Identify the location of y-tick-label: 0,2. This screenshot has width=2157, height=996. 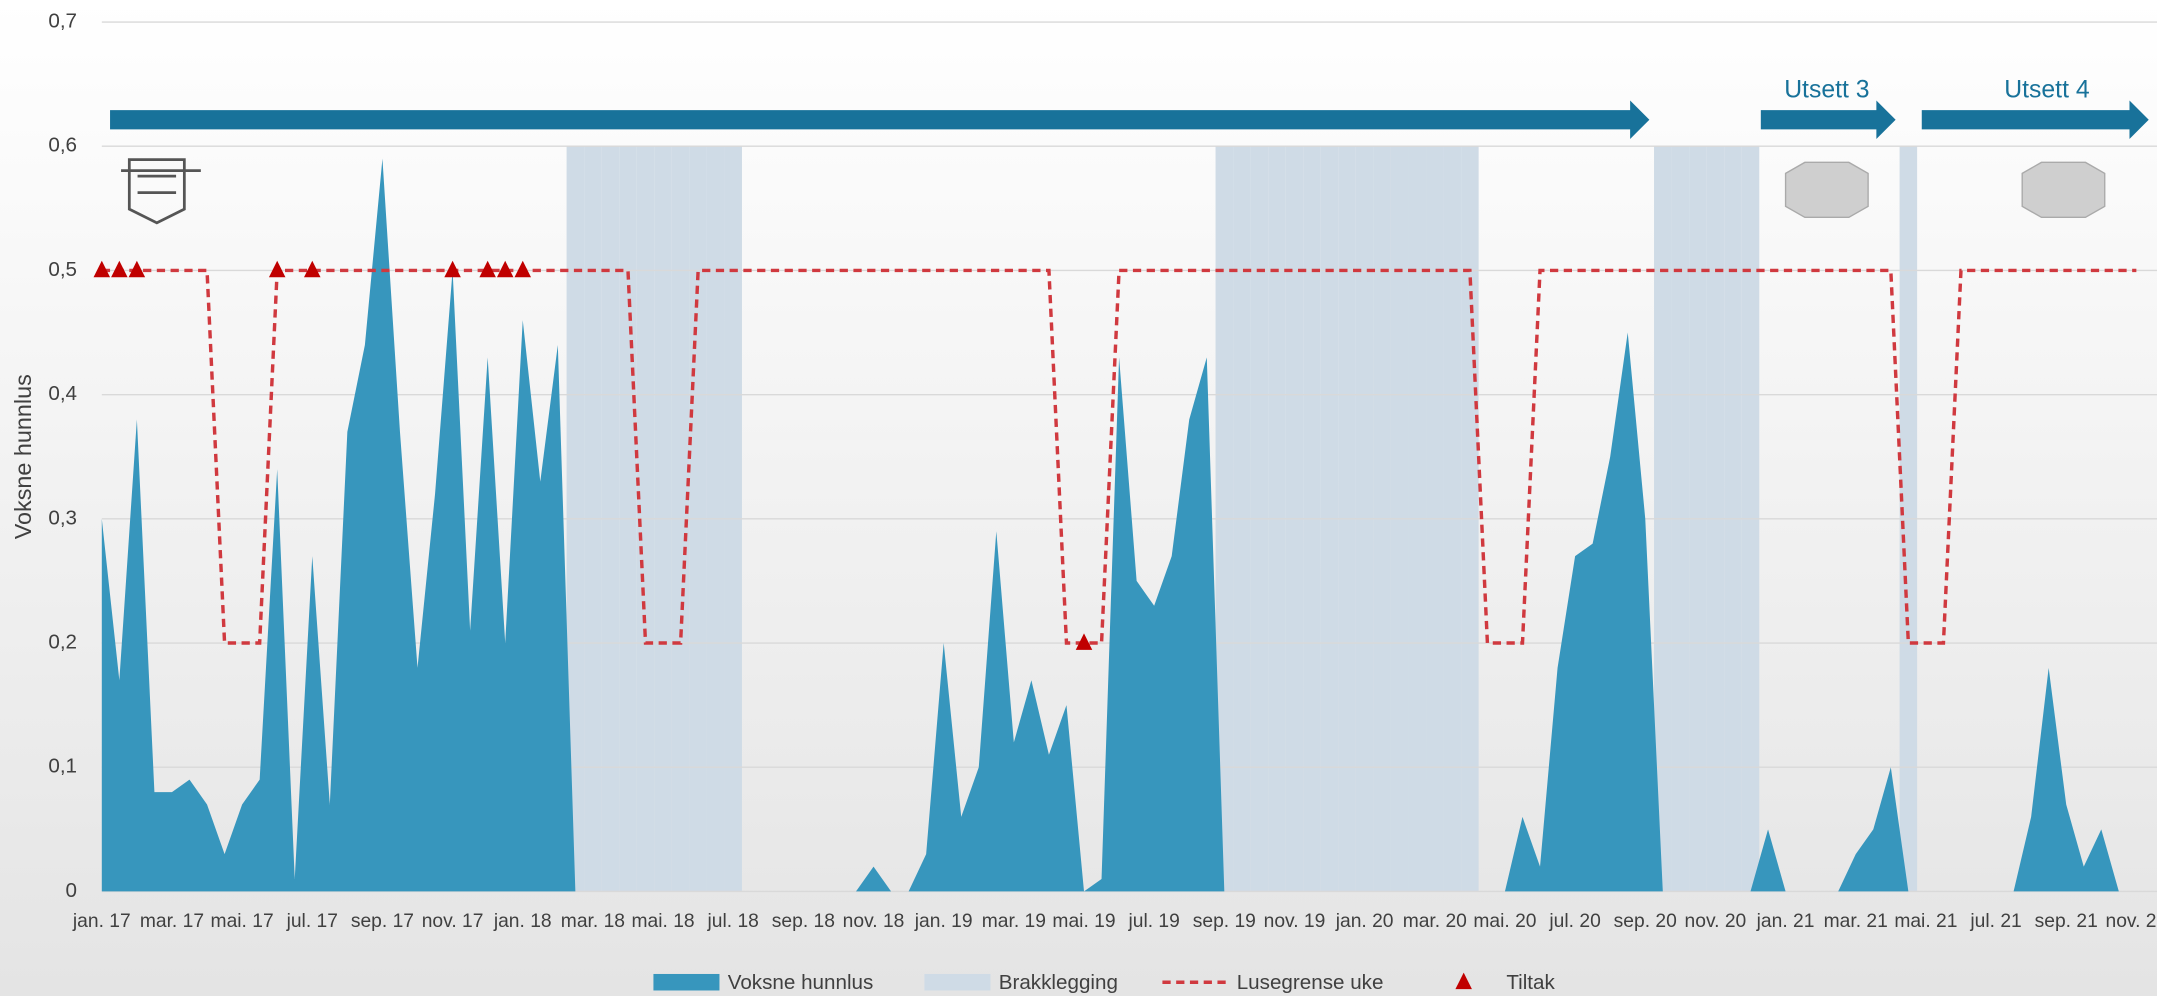
(62, 641).